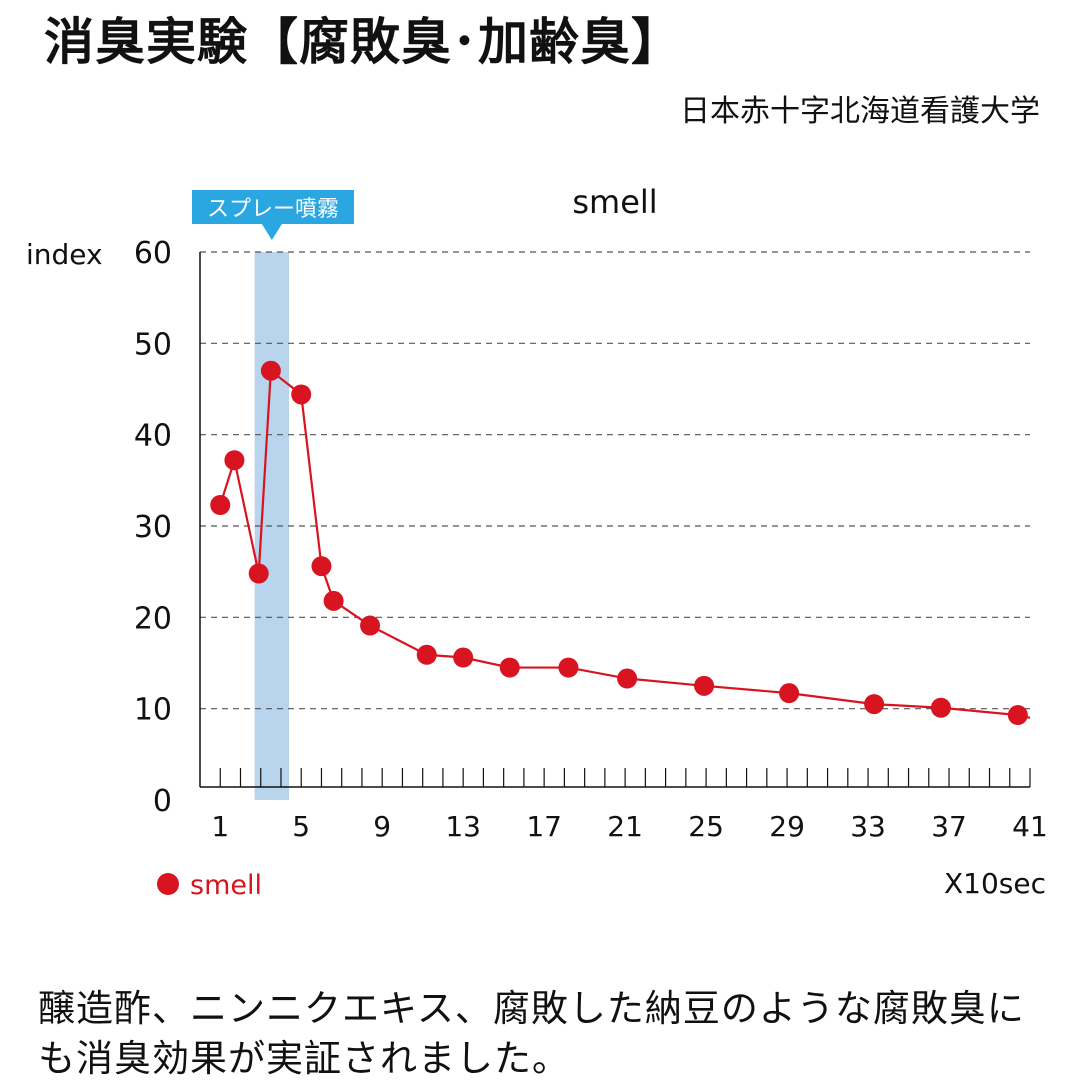  I want to click on y-axis-label: index, so click(64, 254).